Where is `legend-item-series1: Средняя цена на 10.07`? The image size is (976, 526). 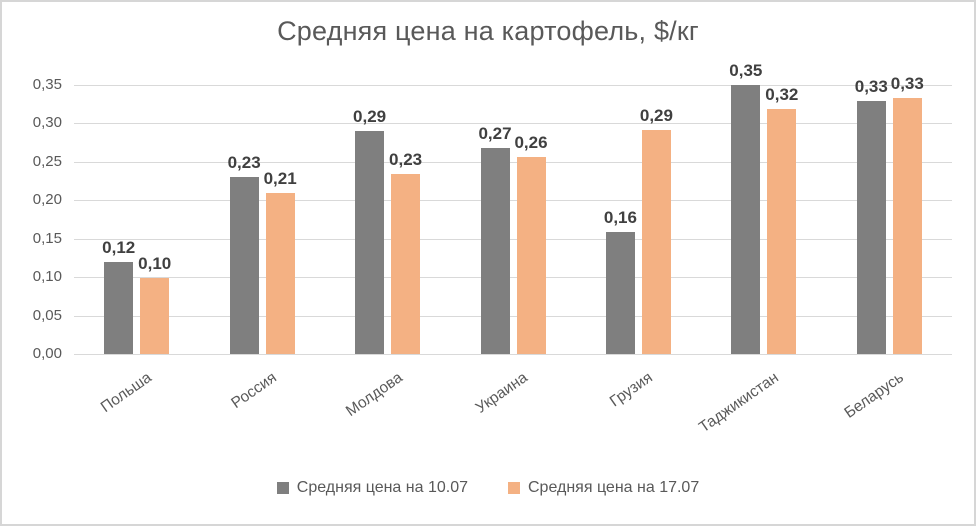 legend-item-series1: Средняя цена на 10.07 is located at coordinates (372, 488).